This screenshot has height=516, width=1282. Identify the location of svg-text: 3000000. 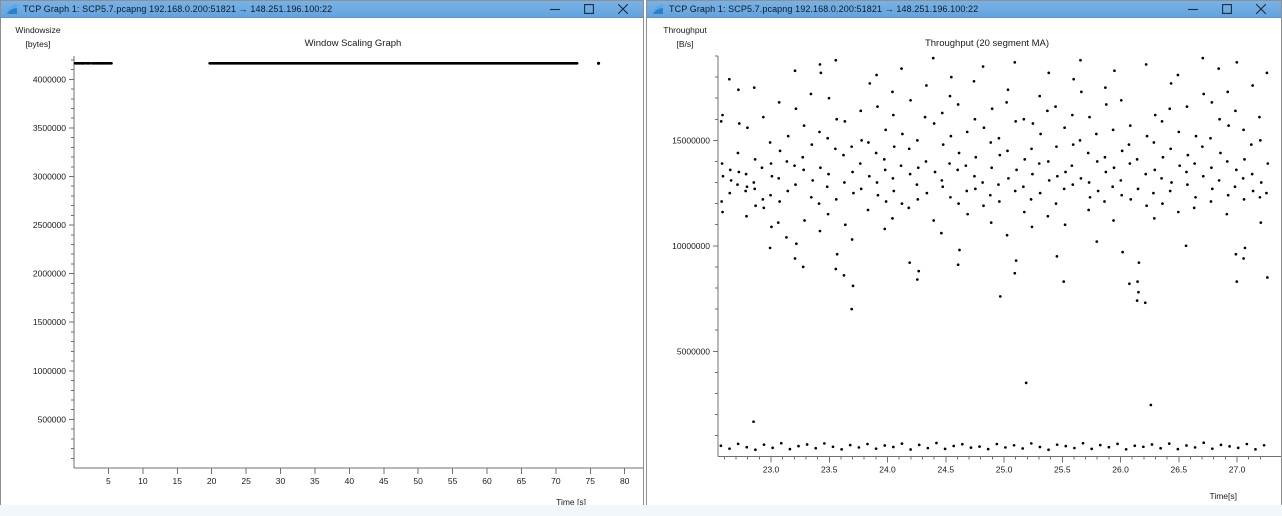
(49, 176).